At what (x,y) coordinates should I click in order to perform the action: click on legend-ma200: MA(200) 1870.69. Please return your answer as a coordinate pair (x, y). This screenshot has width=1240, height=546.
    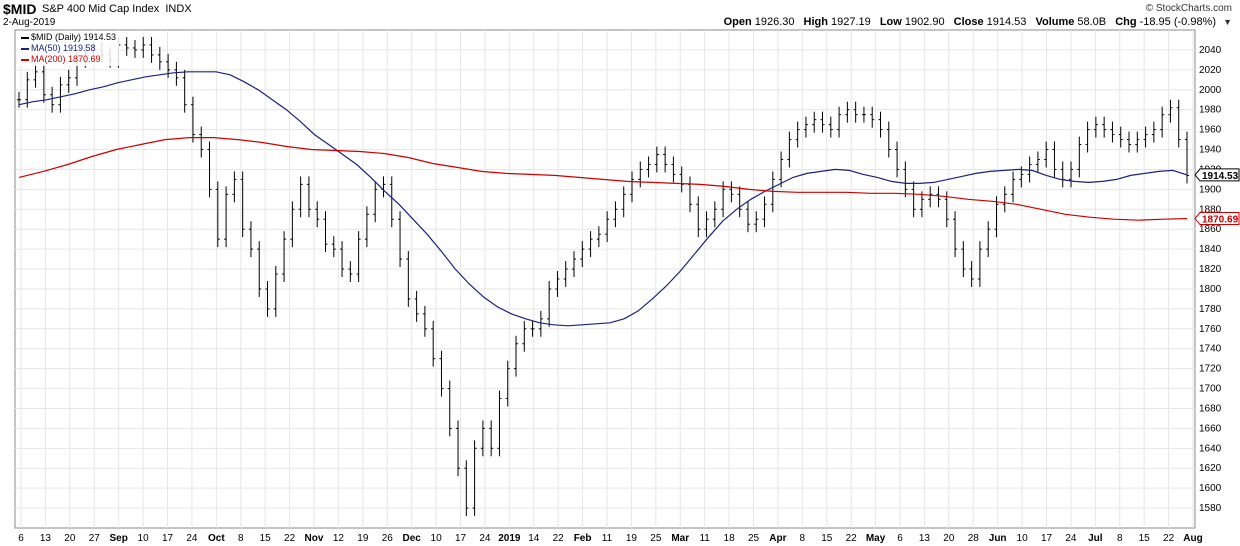
    Looking at the image, I should click on (68, 59).